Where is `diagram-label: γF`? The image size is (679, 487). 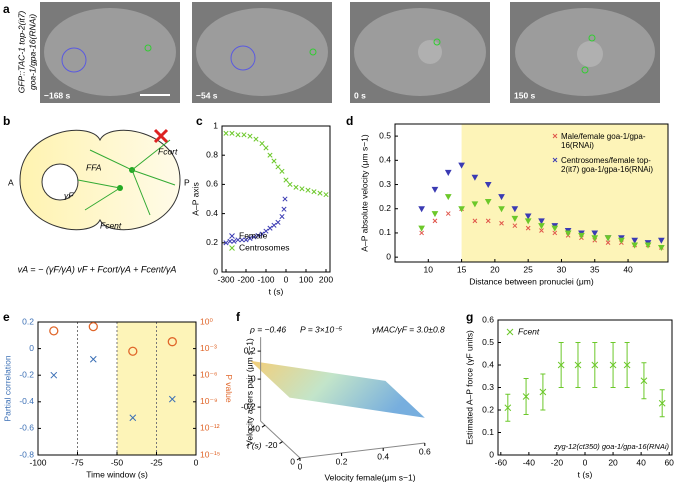
diagram-label: γF is located at coordinates (69, 195).